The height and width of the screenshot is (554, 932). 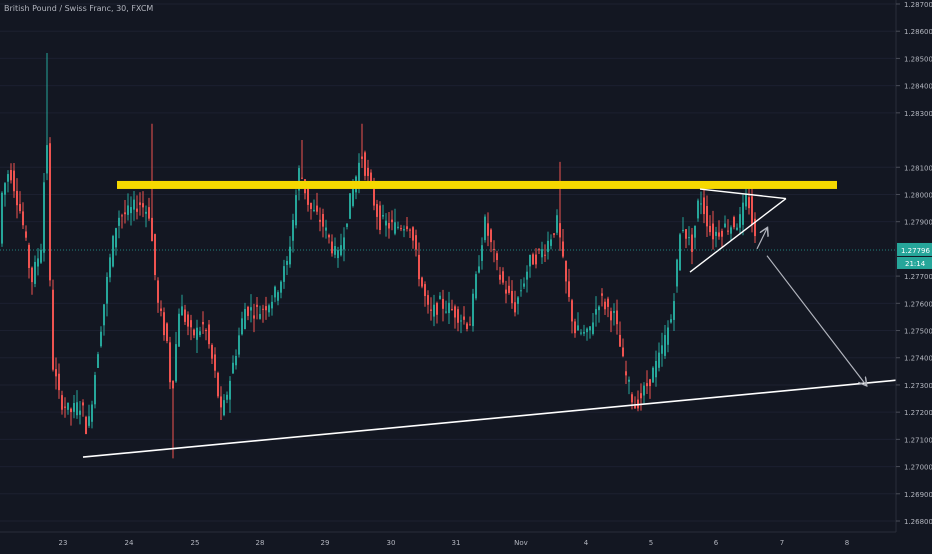 I want to click on price-tick-label: 1.28600, so click(x=918, y=32).